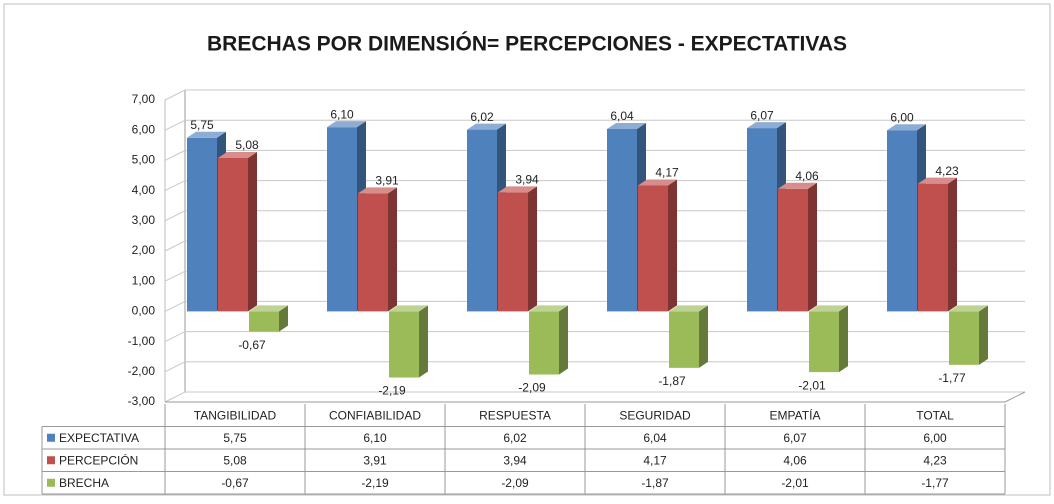 Image resolution: width=1054 pixels, height=504 pixels. What do you see at coordinates (655, 438) in the screenshot?
I see `table-cell: 6,04` at bounding box center [655, 438].